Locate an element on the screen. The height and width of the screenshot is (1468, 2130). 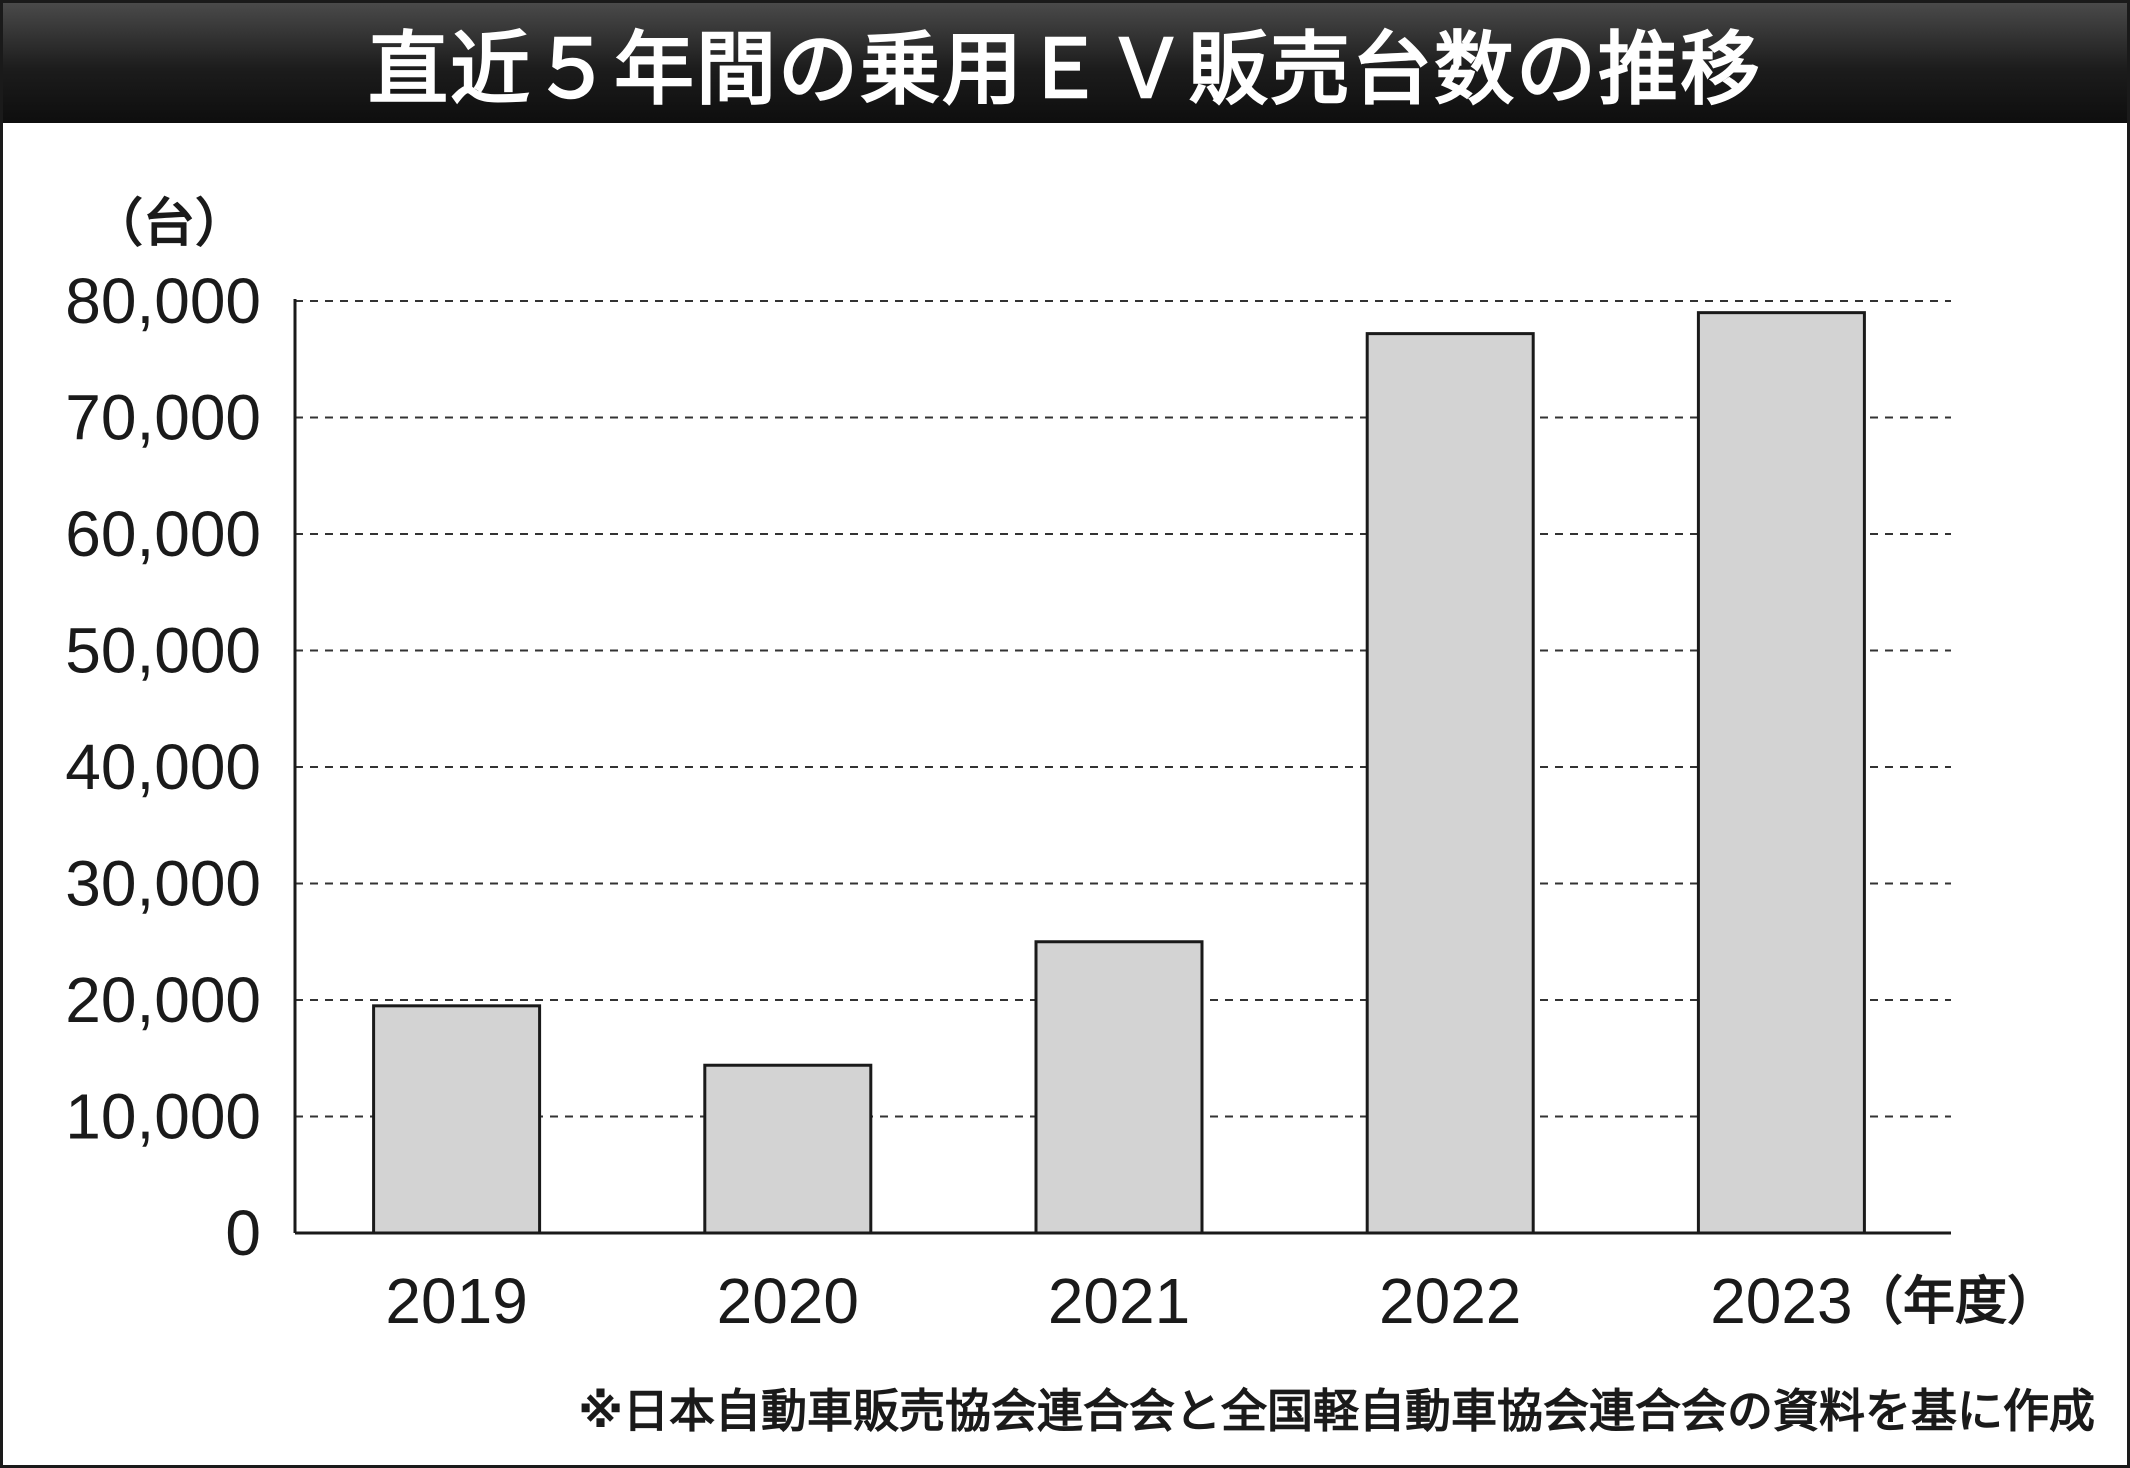
x-tick-label: 2019 is located at coordinates (456, 1301).